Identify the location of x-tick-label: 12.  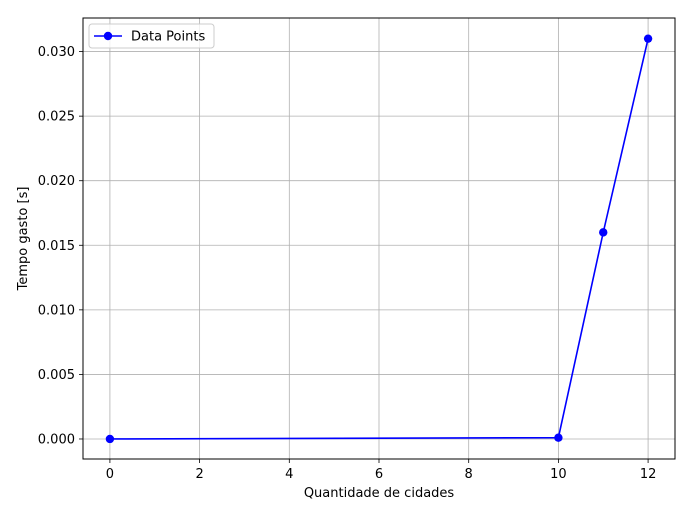
(648, 474).